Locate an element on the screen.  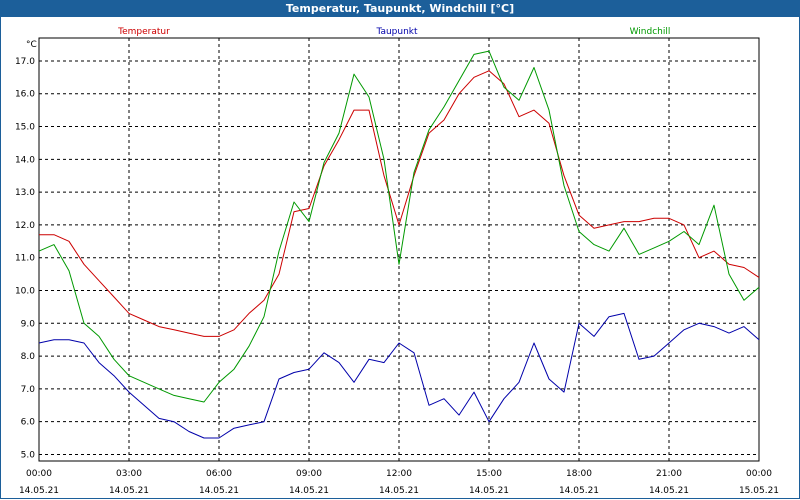
x-tick-time-label: 15:00 is located at coordinates (489, 474).